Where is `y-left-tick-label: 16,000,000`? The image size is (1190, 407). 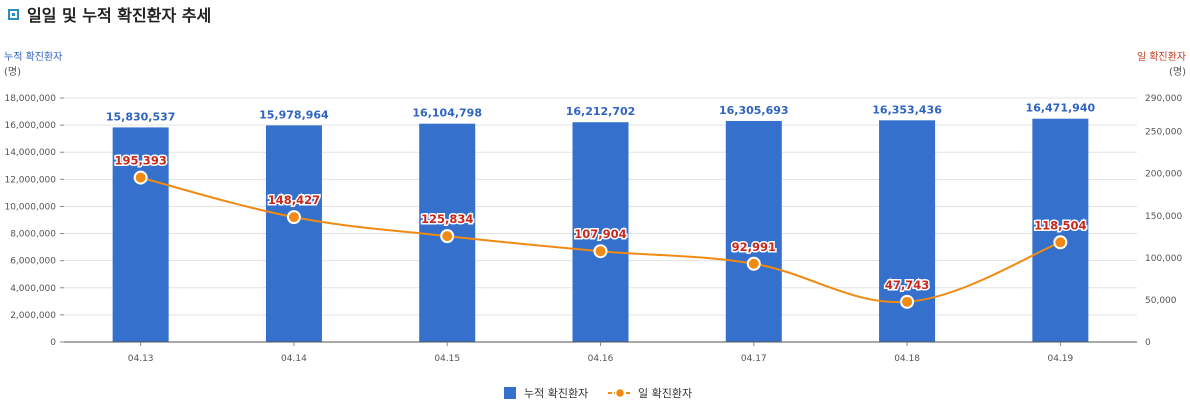
y-left-tick-label: 16,000,000 is located at coordinates (30, 126).